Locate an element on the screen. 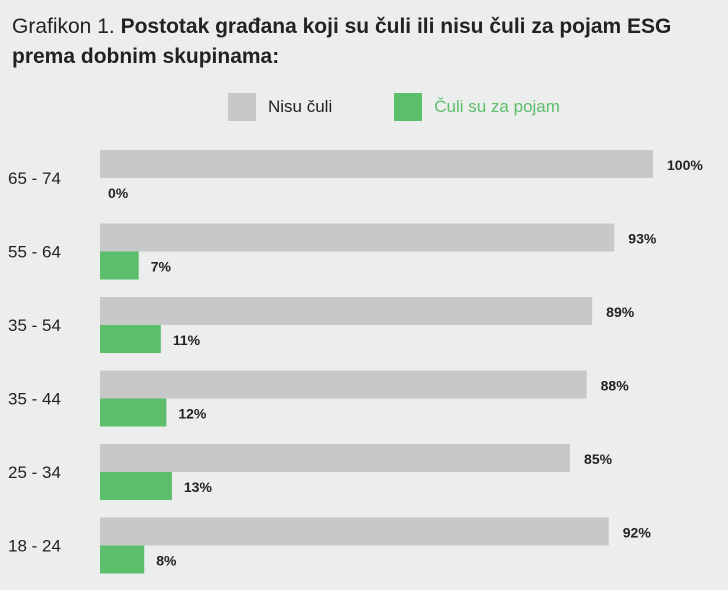  category-label: 55 - 64 is located at coordinates (34, 252).